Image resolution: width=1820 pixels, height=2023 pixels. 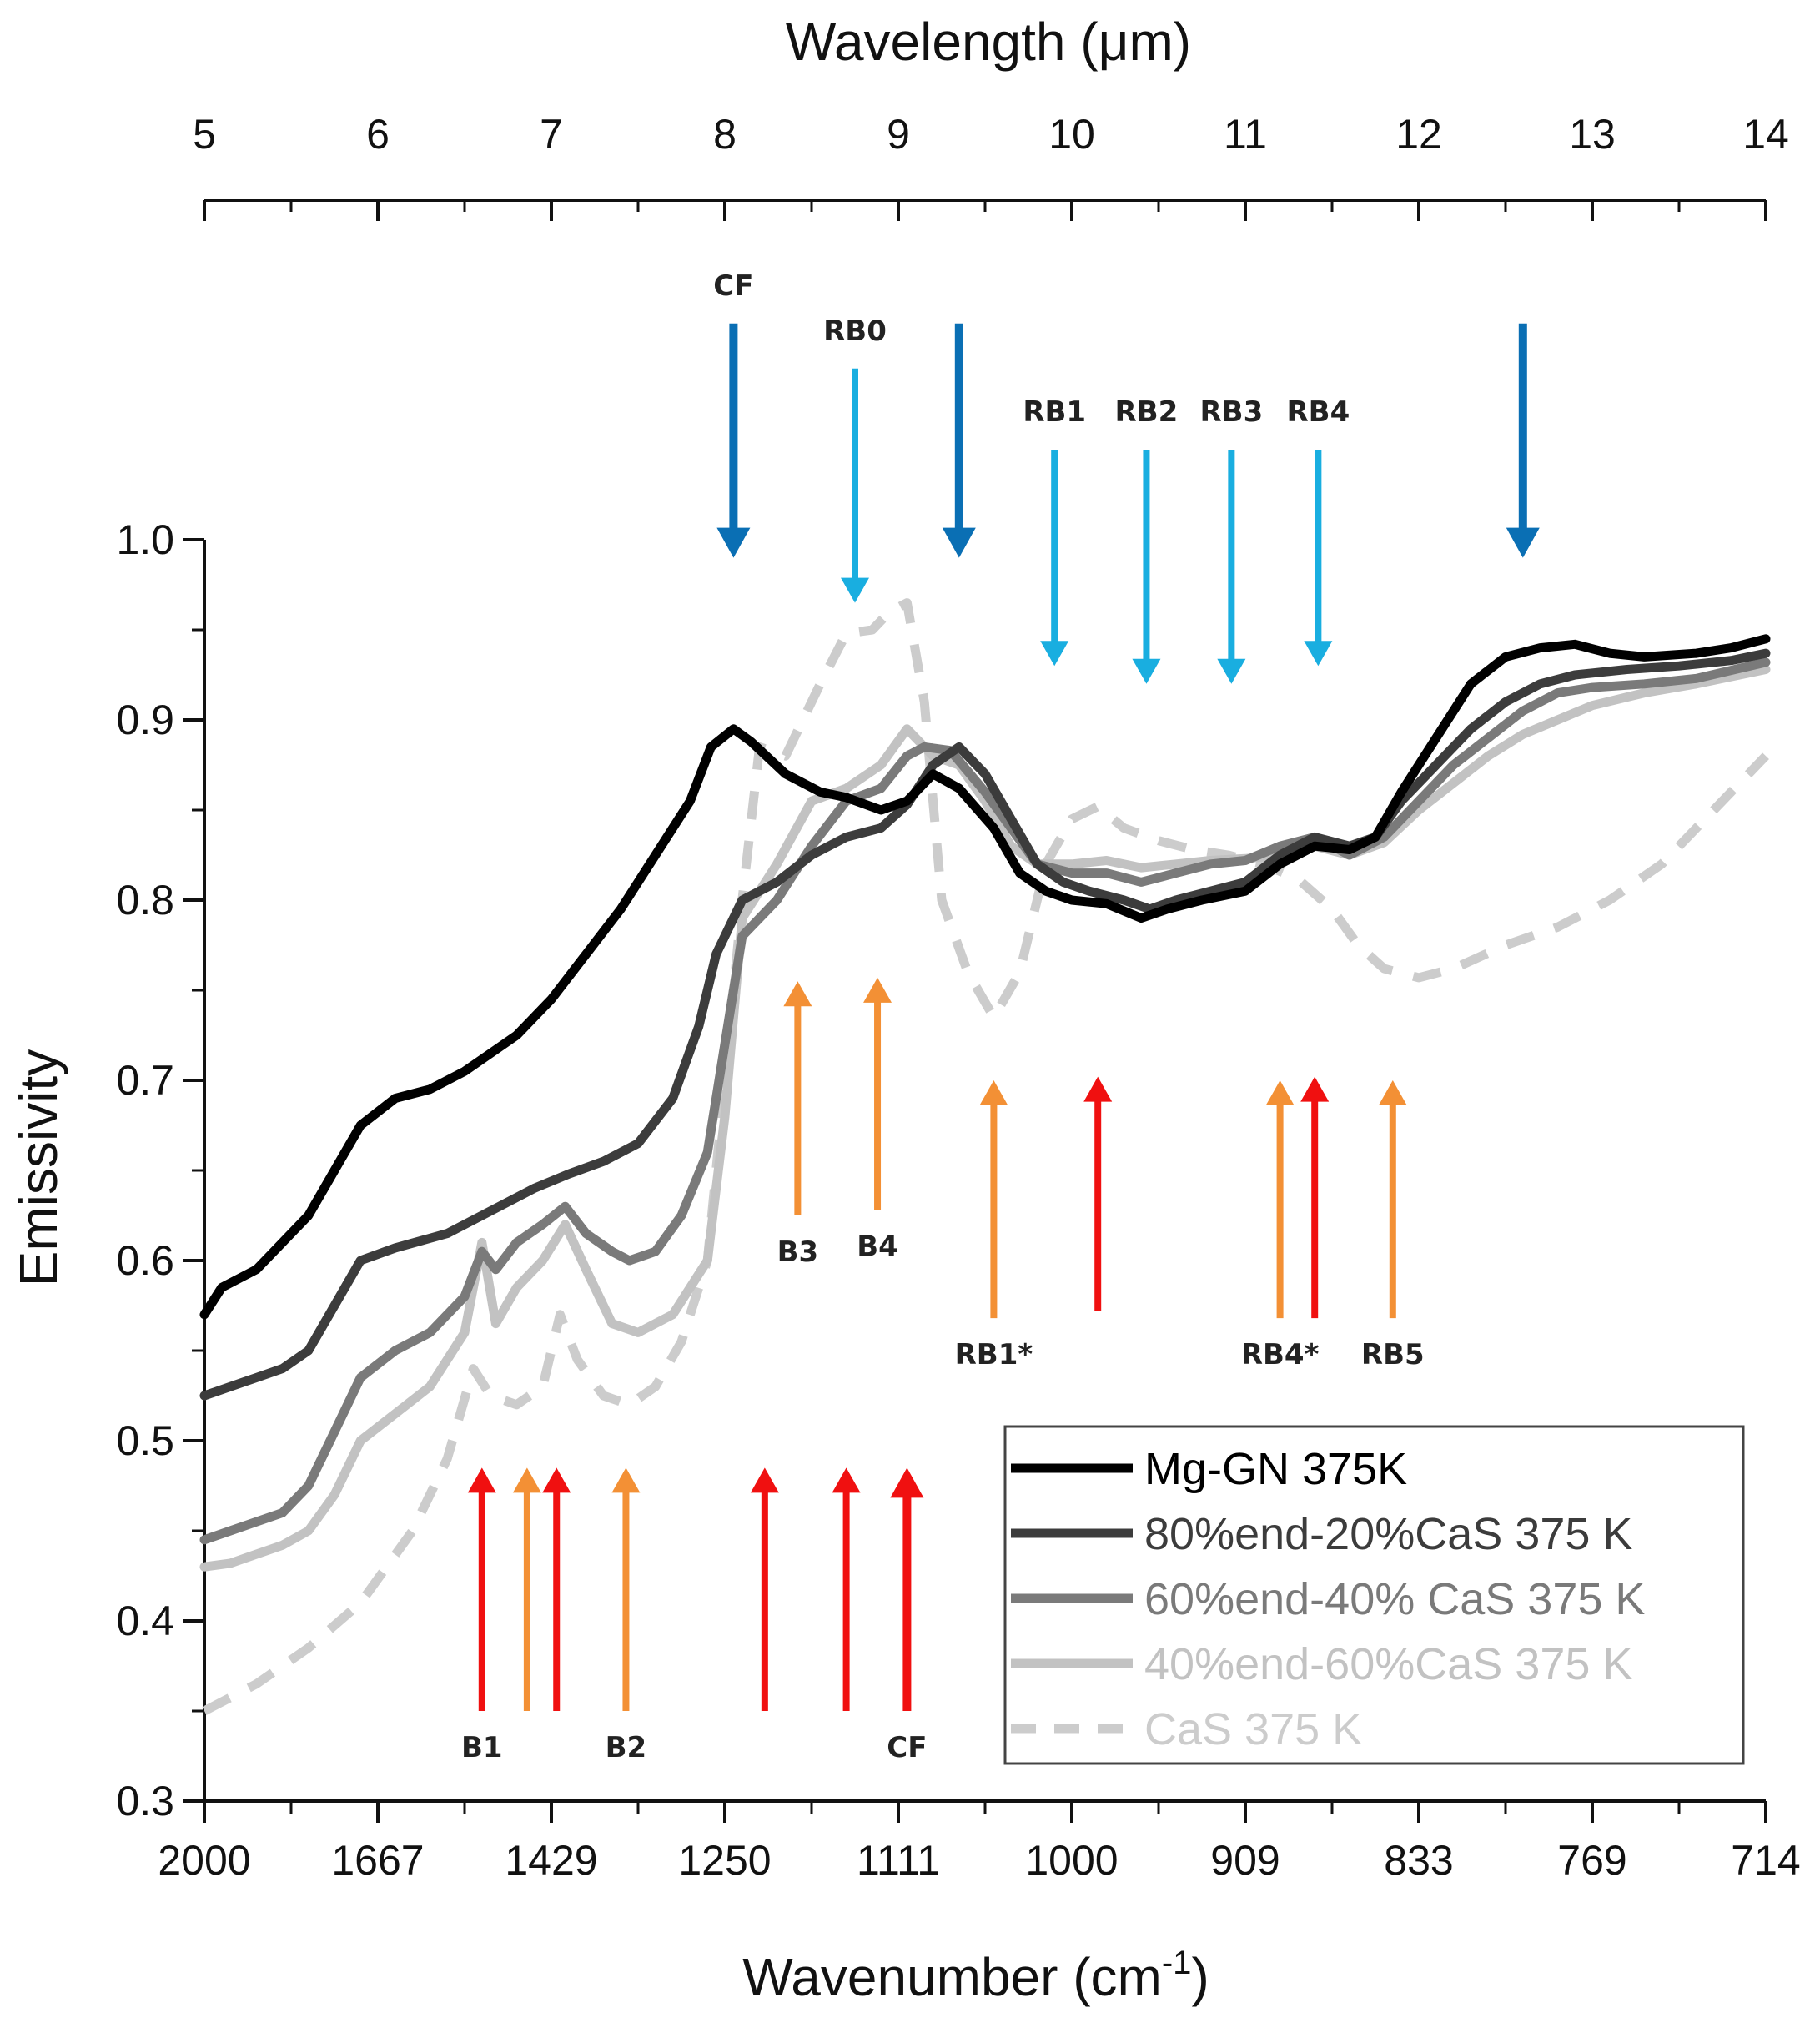 What do you see at coordinates (1071, 1860) in the screenshot?
I see `bottom-tick-label: 1000` at bounding box center [1071, 1860].